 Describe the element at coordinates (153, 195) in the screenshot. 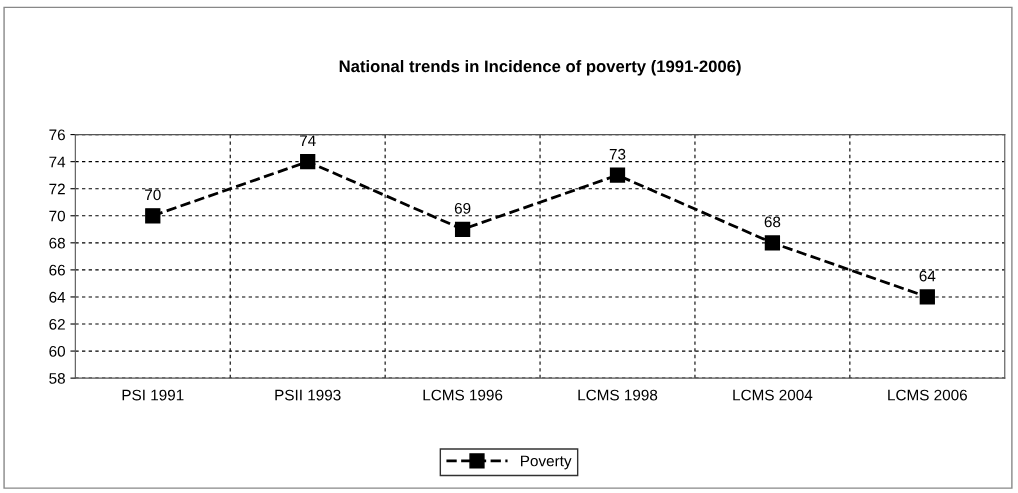

I see `data-label: 70` at that location.